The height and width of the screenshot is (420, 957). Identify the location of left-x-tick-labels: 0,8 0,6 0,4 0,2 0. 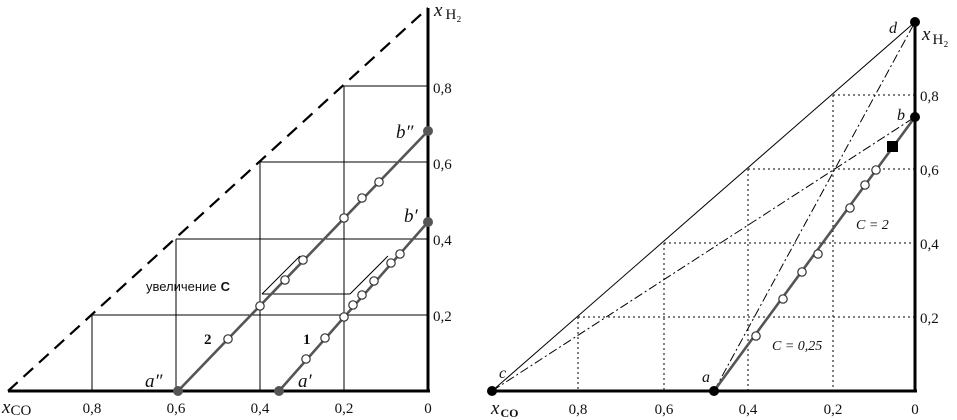
(257, 409).